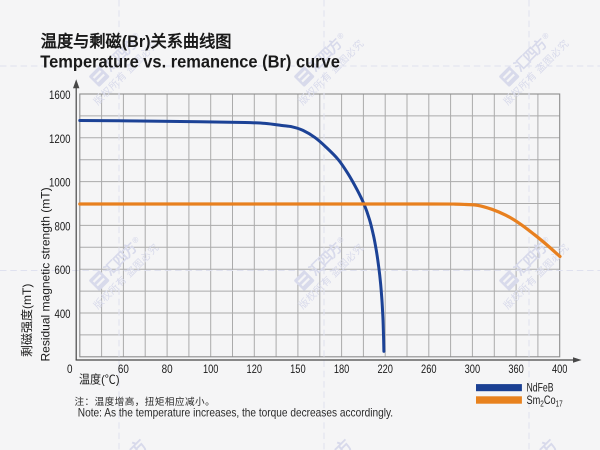 The width and height of the screenshot is (600, 450). Describe the element at coordinates (70, 370) in the screenshot. I see `svg-text: 0` at that location.